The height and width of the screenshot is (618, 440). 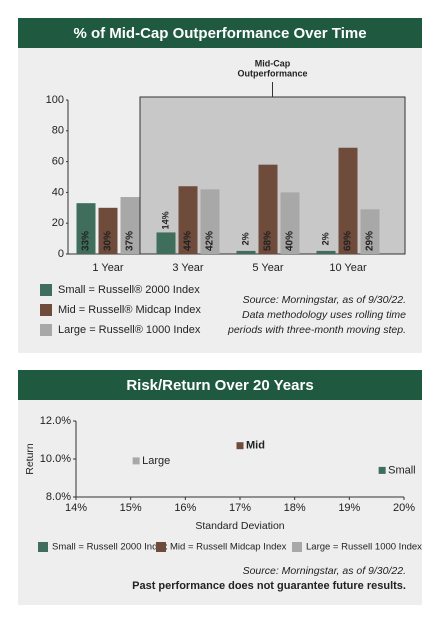 I want to click on value-label: 40%, so click(x=290, y=241).